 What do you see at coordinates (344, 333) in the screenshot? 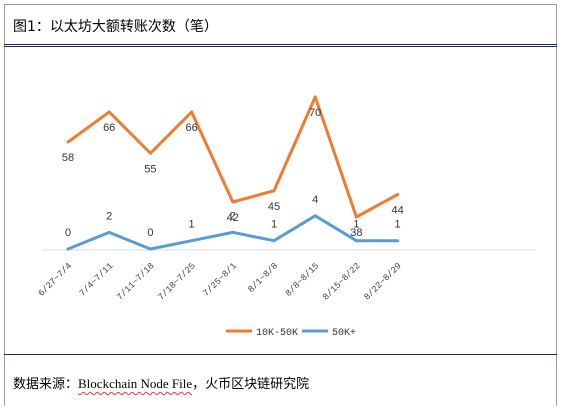
I see `legend-label-2: 50K+` at bounding box center [344, 333].